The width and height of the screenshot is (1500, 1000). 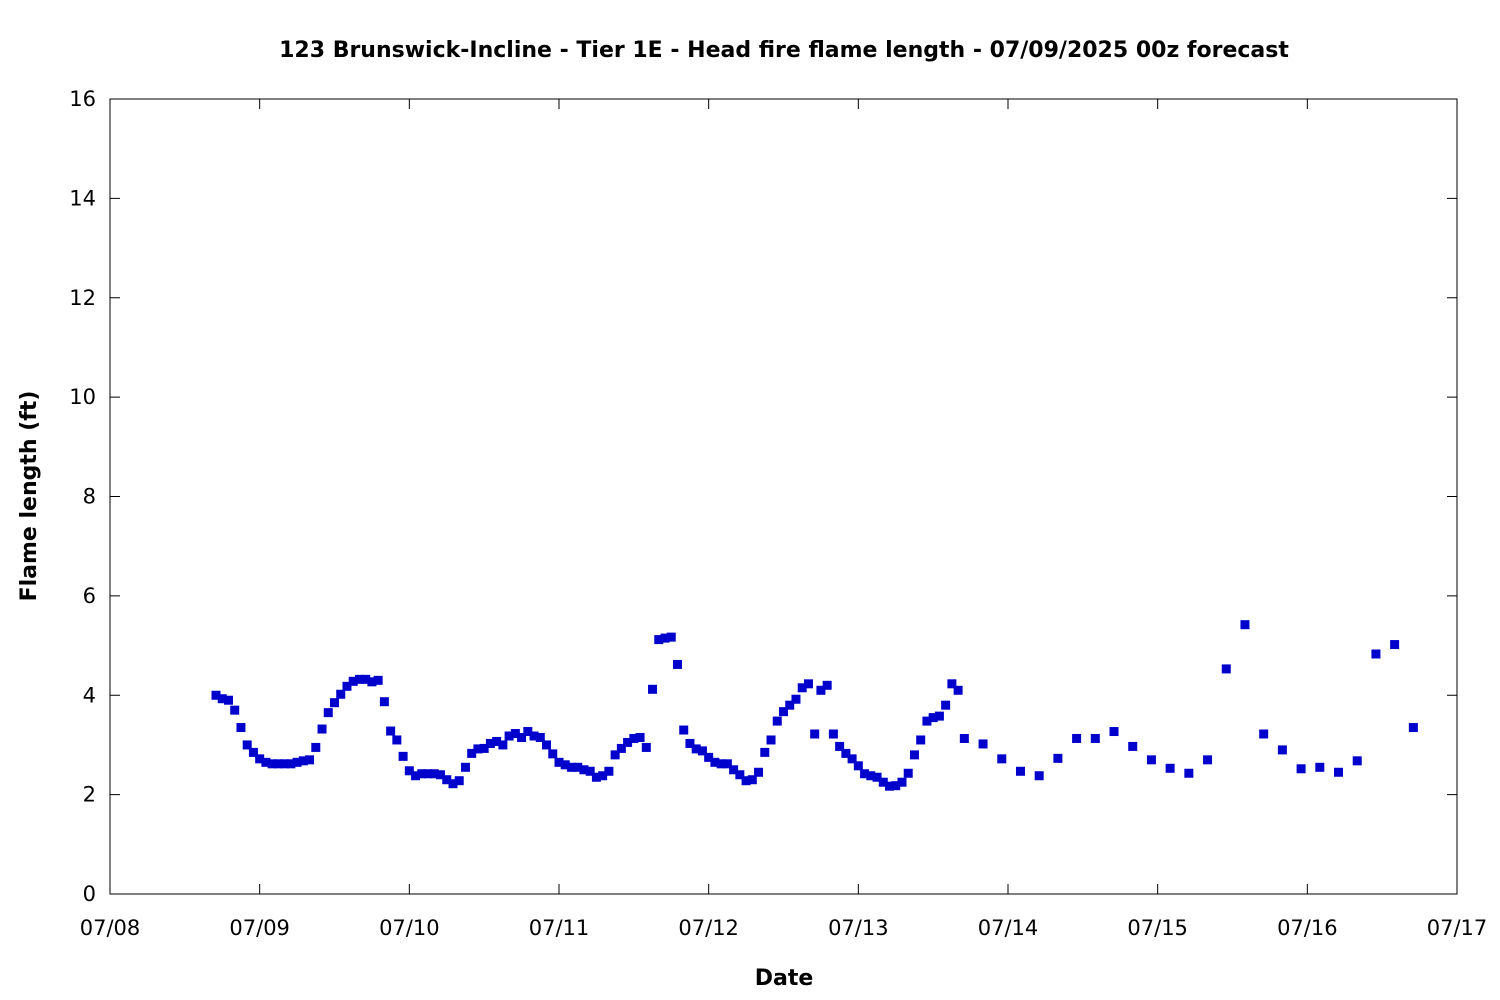 I want to click on y-tick-label: 12, so click(x=82, y=298).